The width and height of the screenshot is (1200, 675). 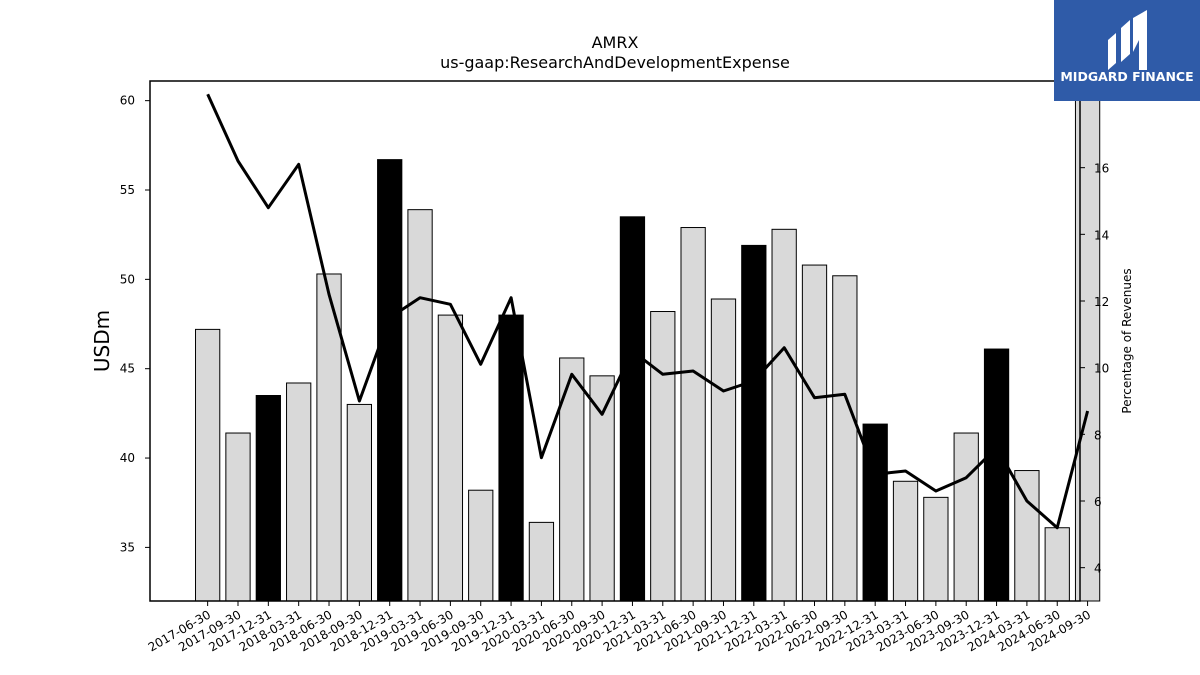 I want to click on chart-title: AMRX, so click(x=615, y=42).